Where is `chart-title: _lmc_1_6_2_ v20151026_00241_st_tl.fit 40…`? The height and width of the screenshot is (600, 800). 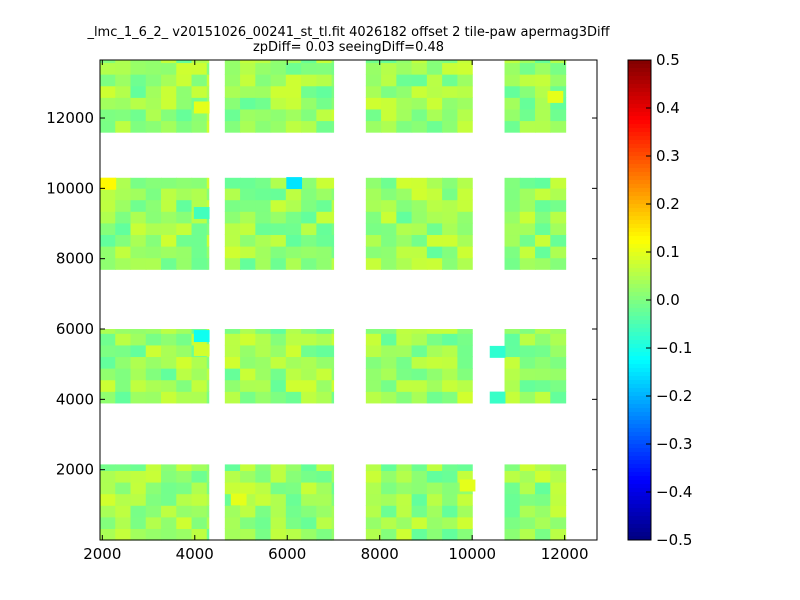
chart-title: _lmc_1_6_2_ v20151026_00241_st_tl.fit 40… is located at coordinates (348, 32).